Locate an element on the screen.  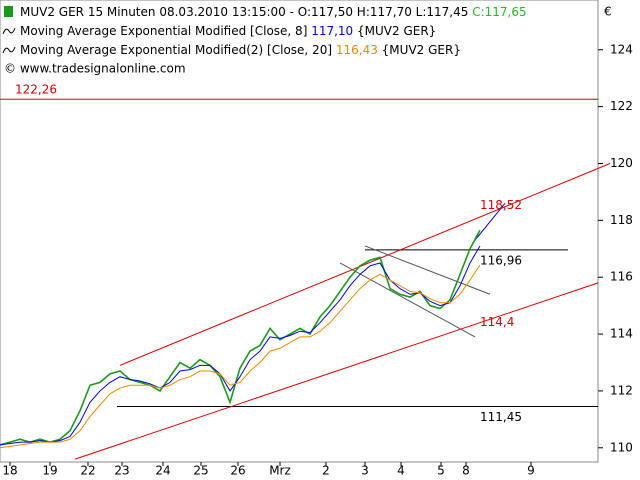
title: MUV2 GER 15 Minuten is located at coordinates (88, 12).